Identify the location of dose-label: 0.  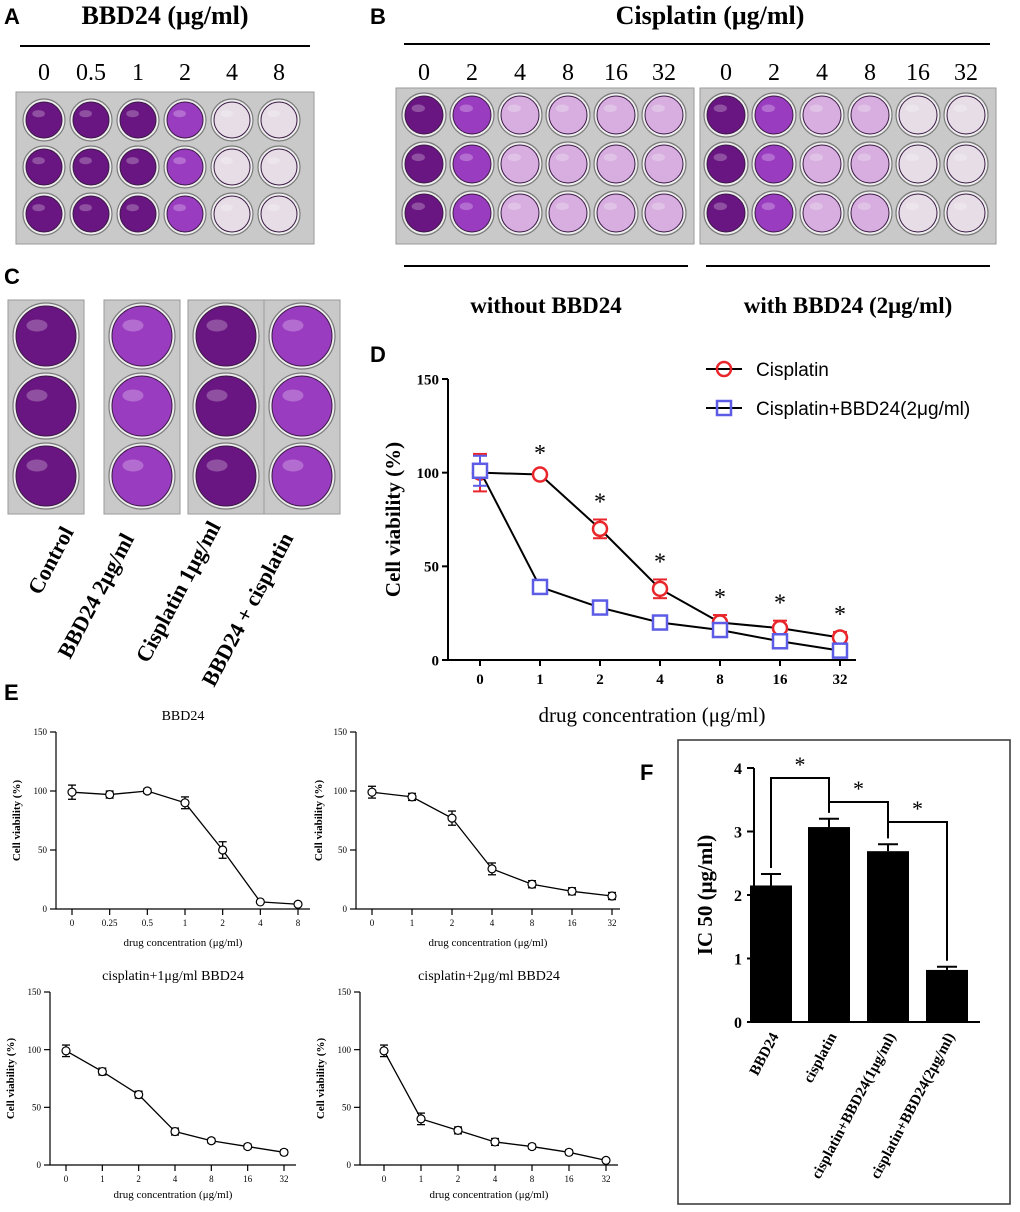
(44, 73).